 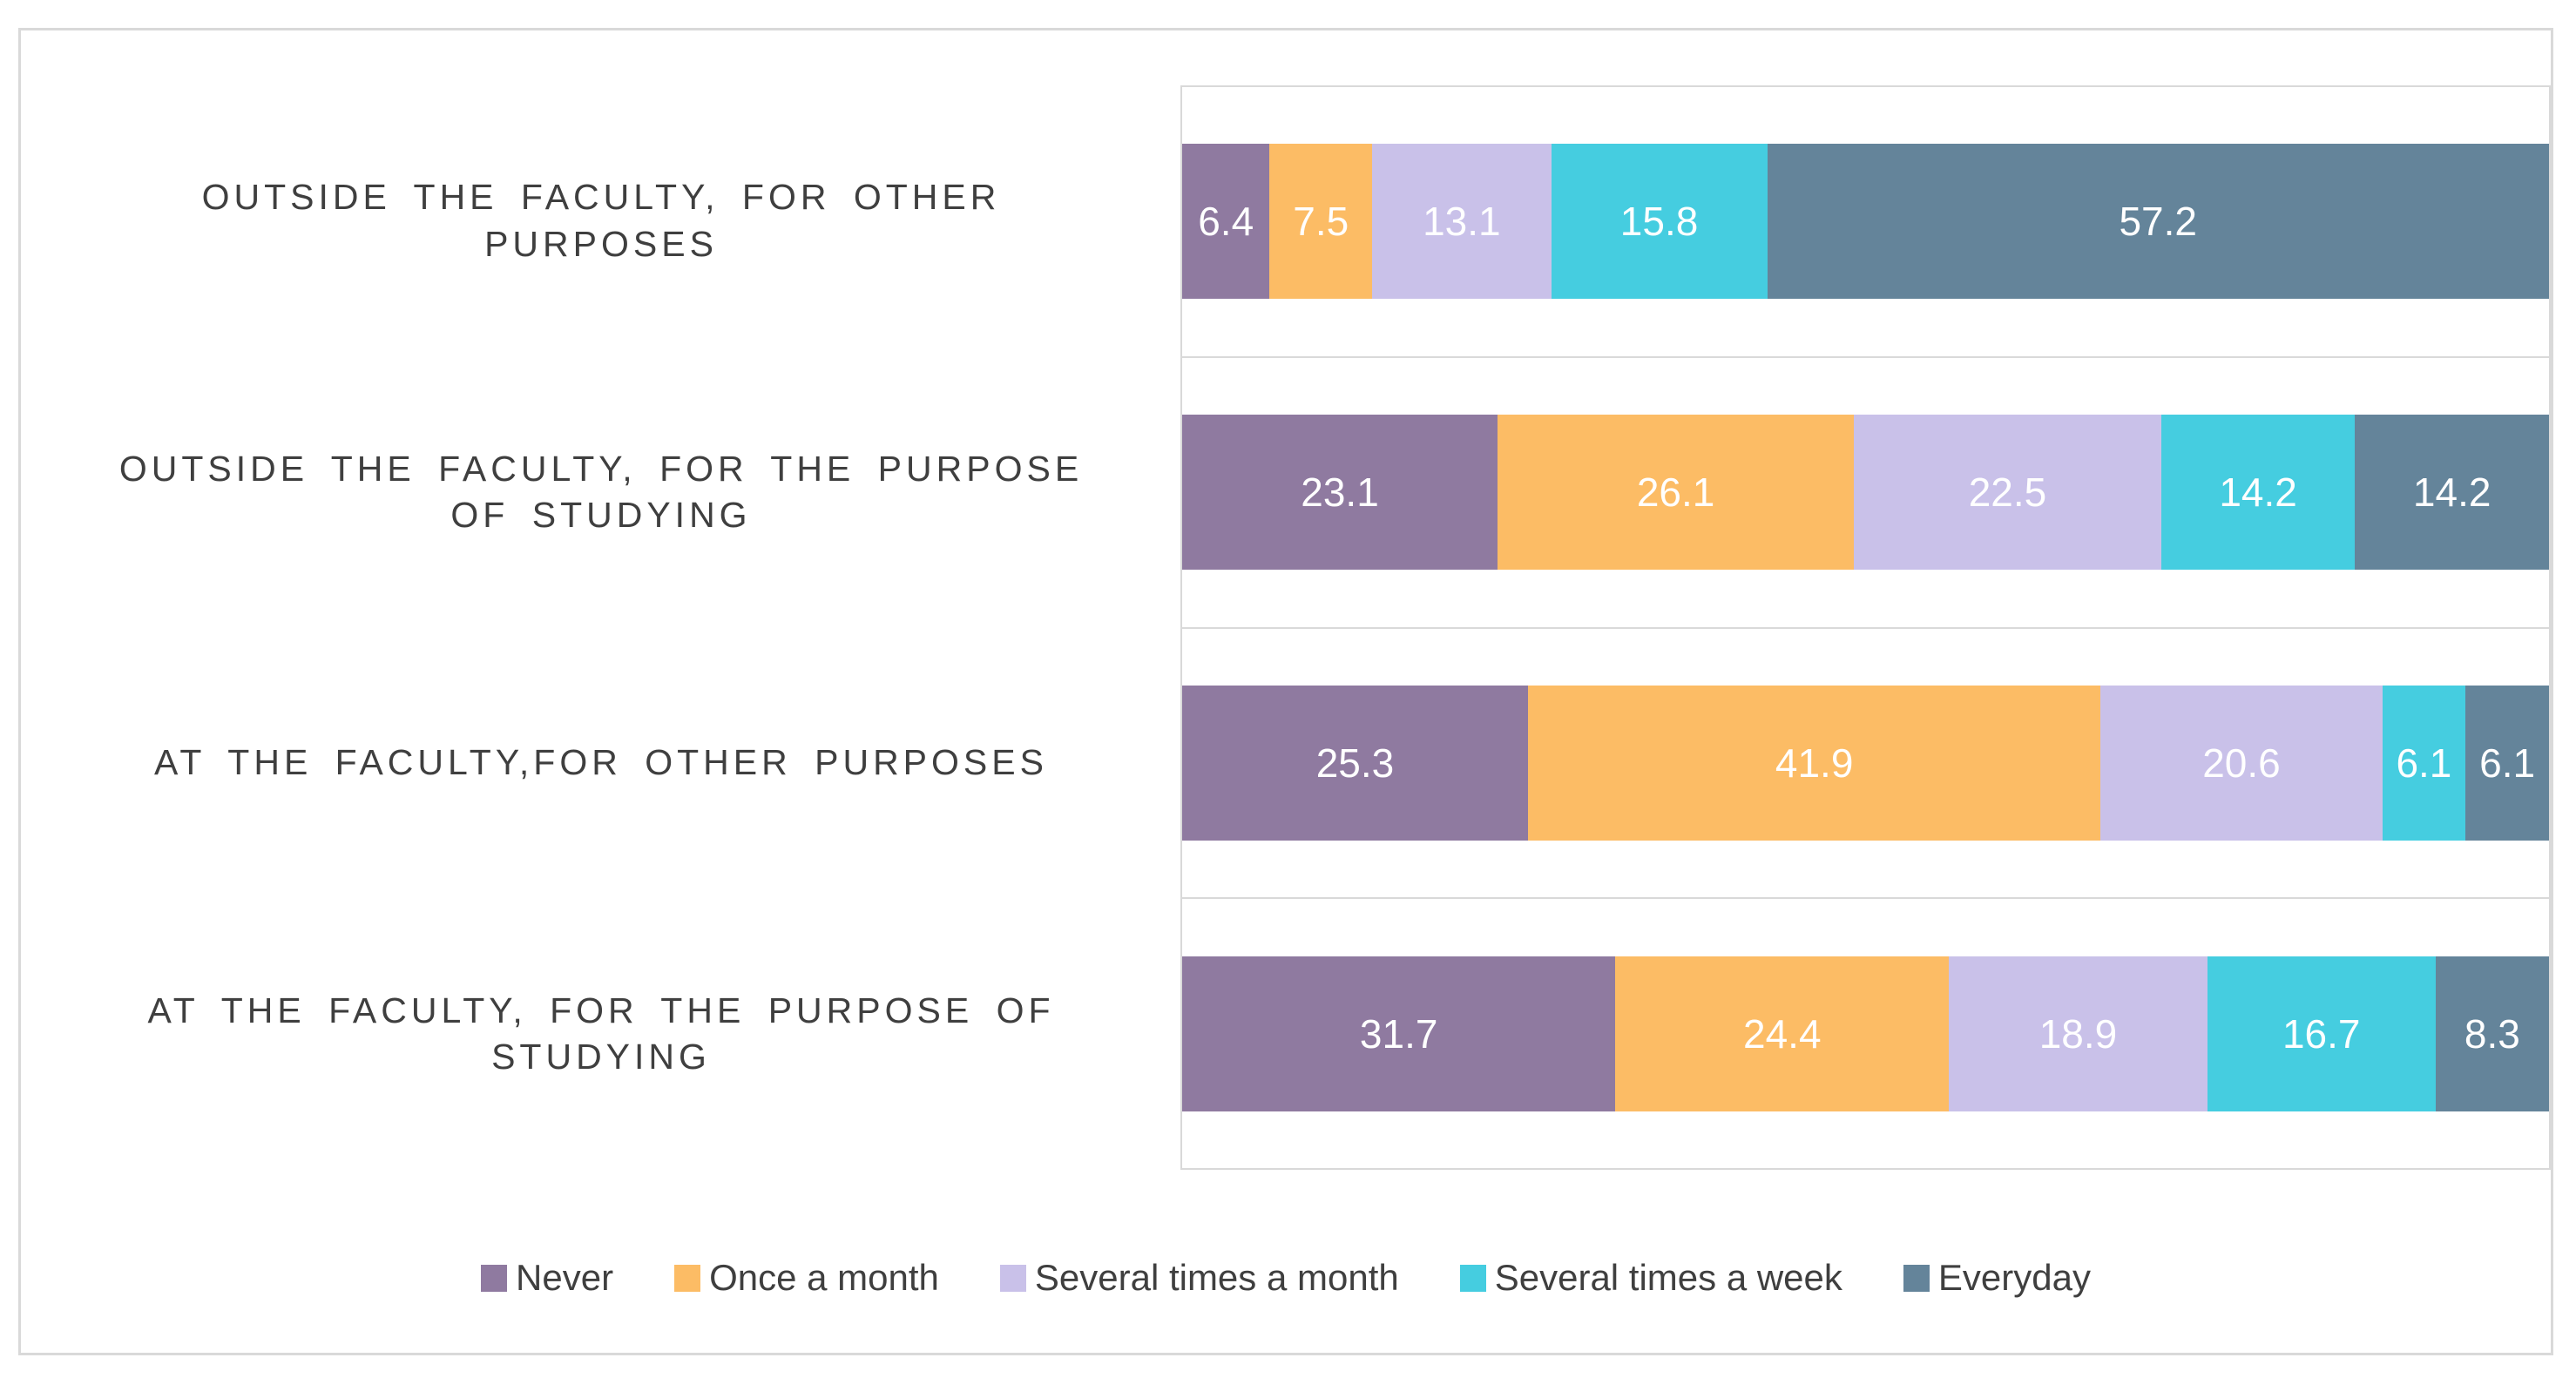 What do you see at coordinates (601, 762) in the screenshot?
I see `category-axis-label: AT THE FACULTY,FOR OTHER PURPOSES` at bounding box center [601, 762].